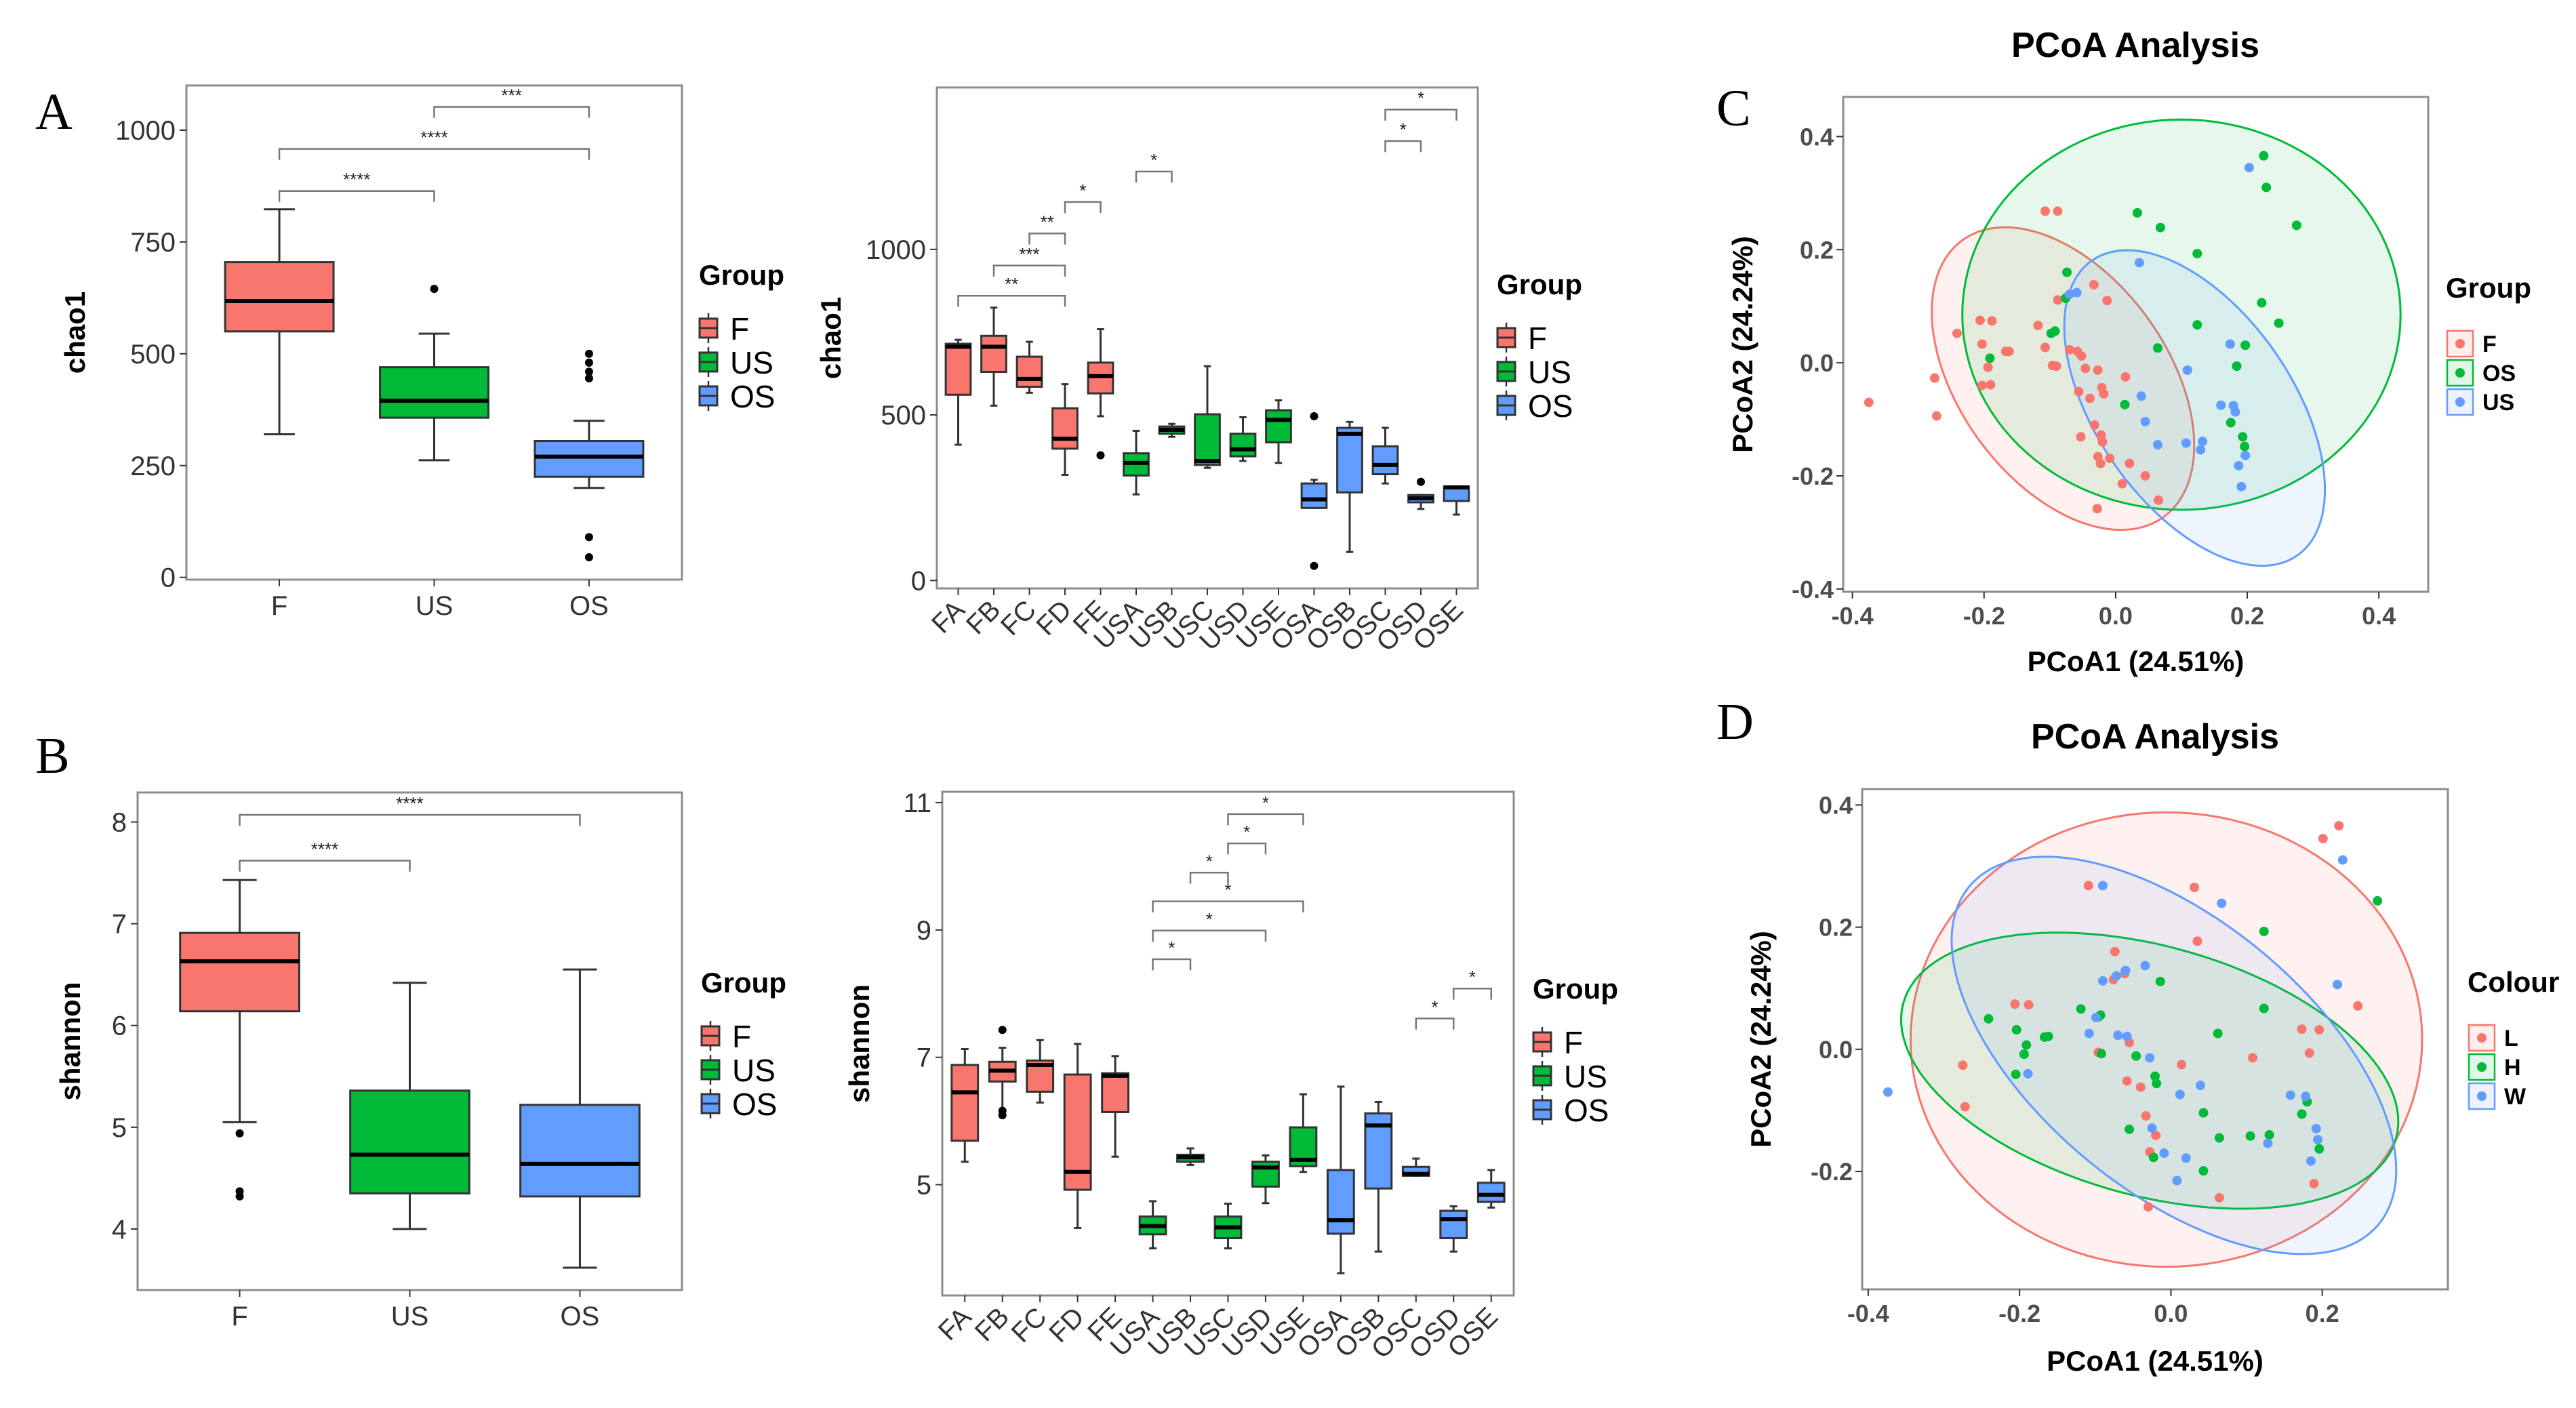  I want to click on box-OSB, so click(1349, 486).